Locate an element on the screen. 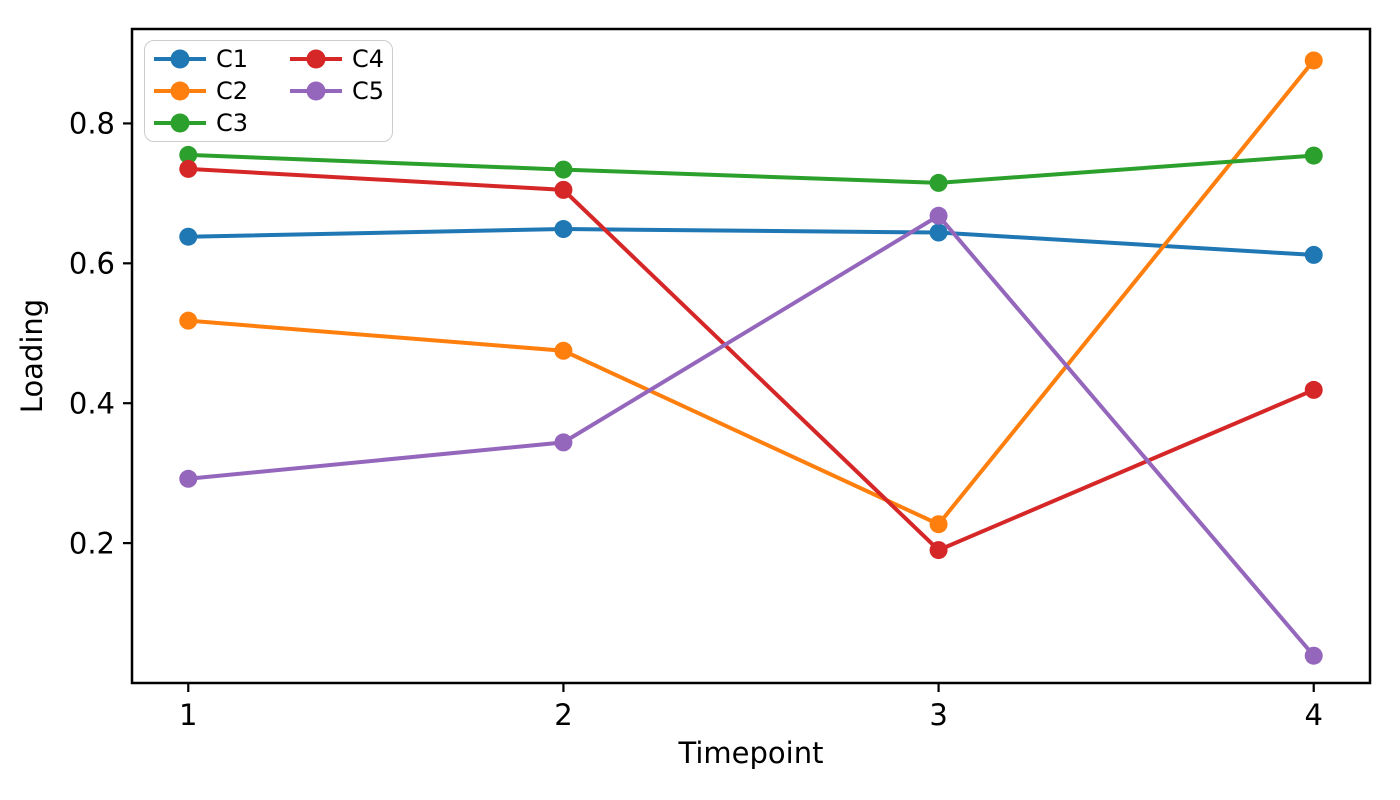  legend-marker-C5 is located at coordinates (316, 91).